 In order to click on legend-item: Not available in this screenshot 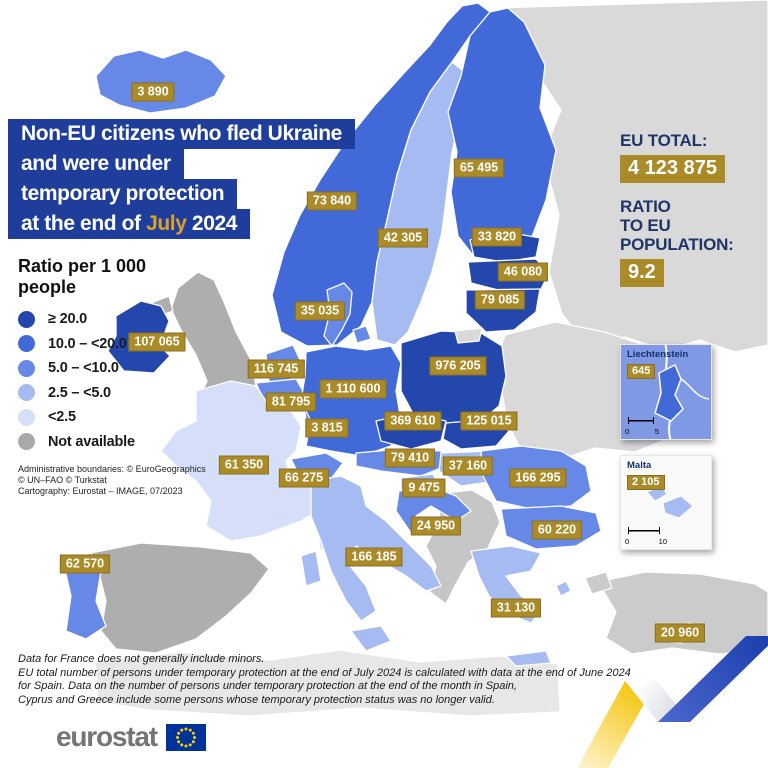, I will do `click(82, 442)`.